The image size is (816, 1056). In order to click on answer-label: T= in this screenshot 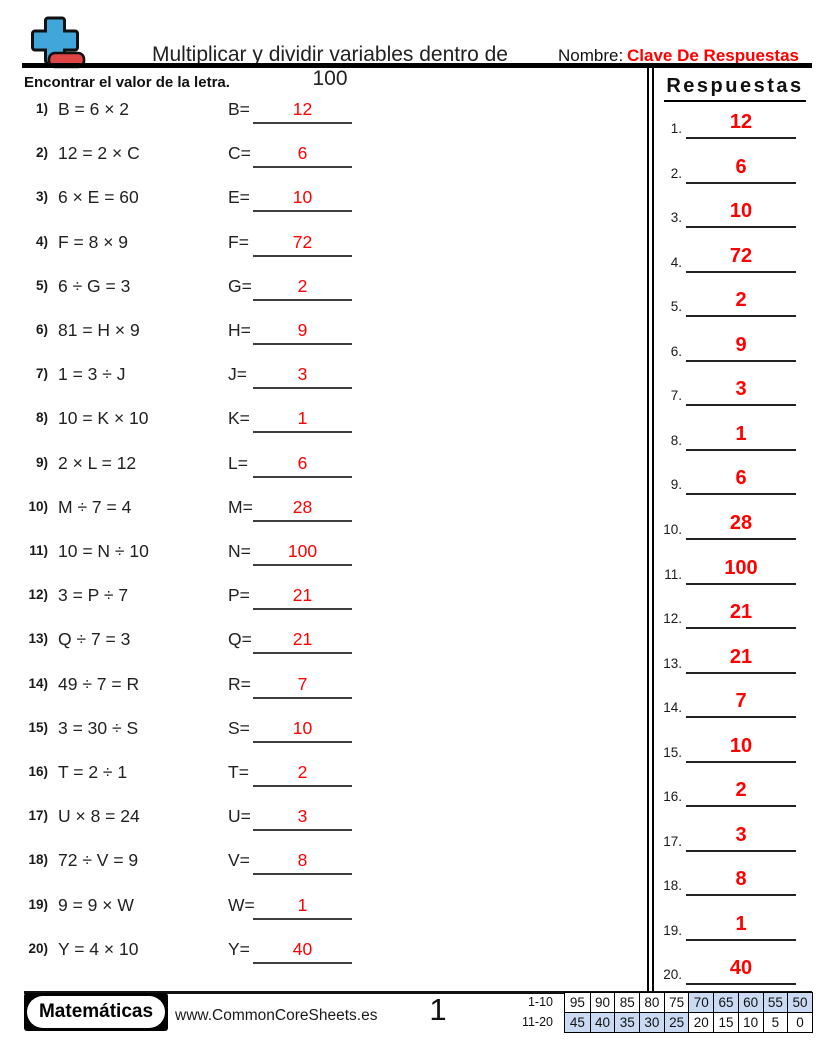, I will do `click(238, 772)`.